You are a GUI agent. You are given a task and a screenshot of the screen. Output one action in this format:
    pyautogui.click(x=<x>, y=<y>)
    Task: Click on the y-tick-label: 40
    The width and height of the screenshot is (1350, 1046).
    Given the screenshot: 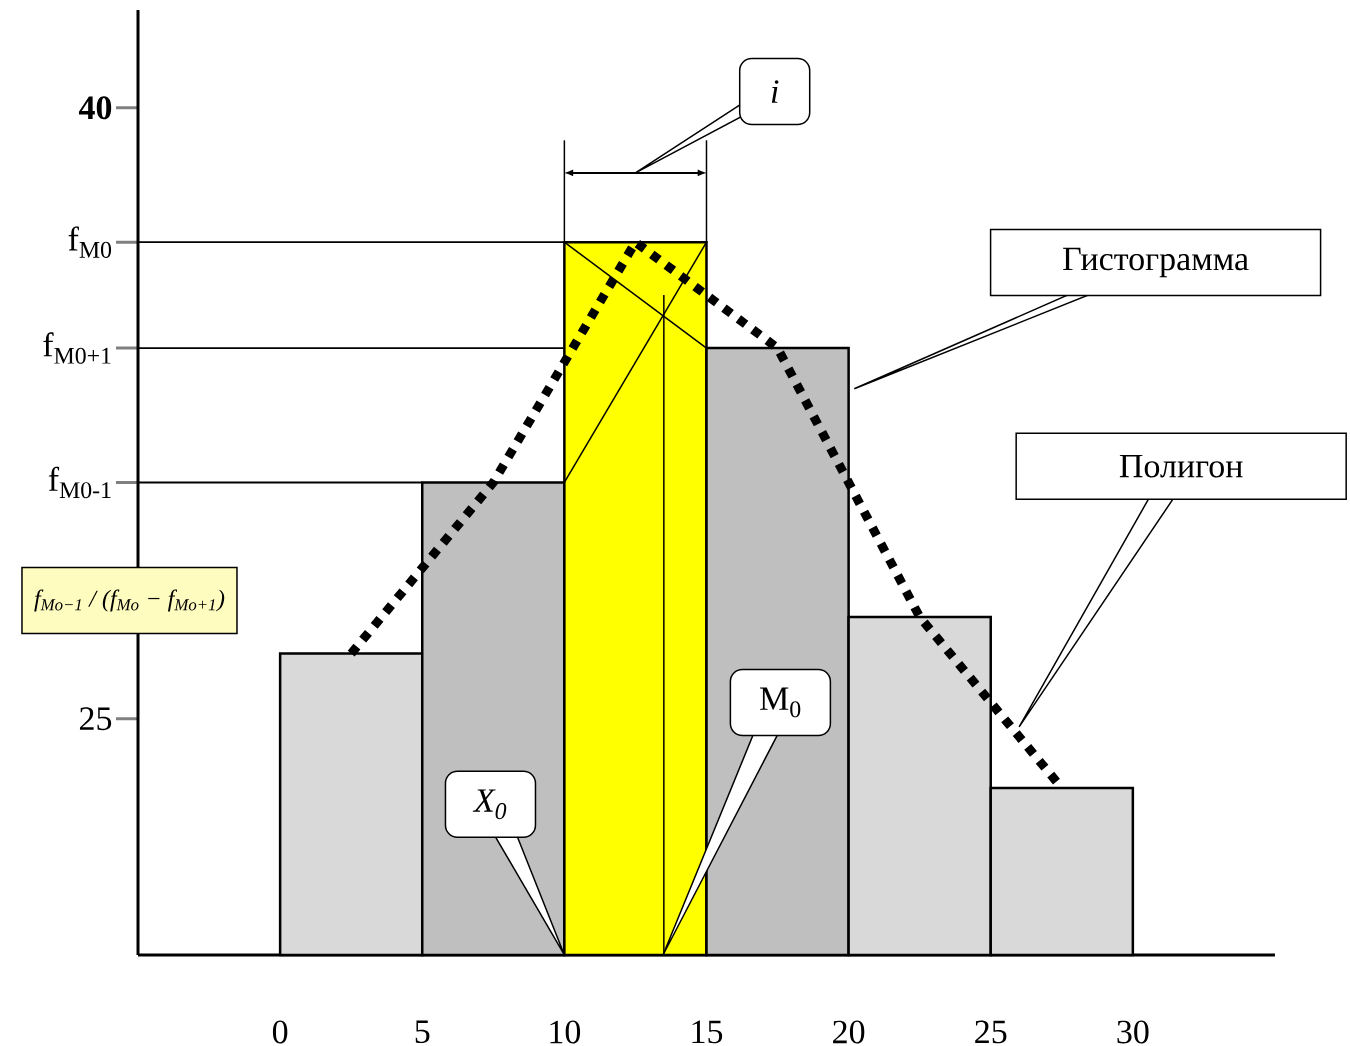 What is the action you would take?
    pyautogui.click(x=95, y=108)
    